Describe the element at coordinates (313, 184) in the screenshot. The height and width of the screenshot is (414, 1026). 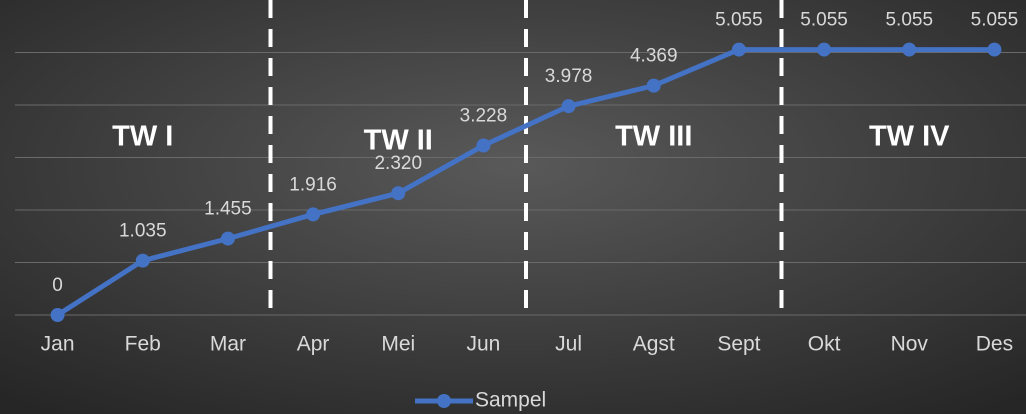
I see `data-label: 1.916` at that location.